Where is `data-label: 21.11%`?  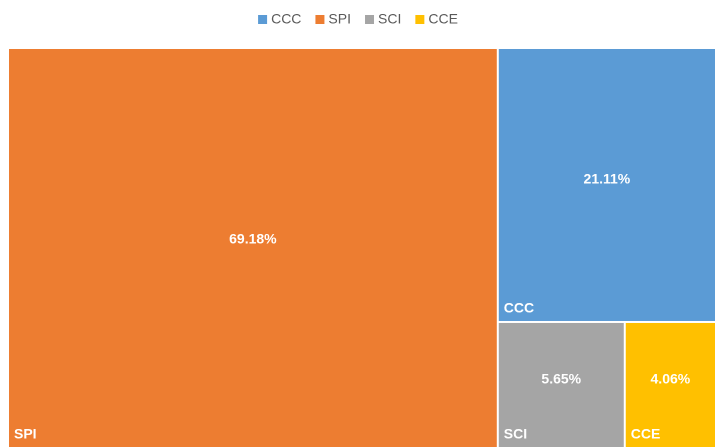 data-label: 21.11% is located at coordinates (607, 179).